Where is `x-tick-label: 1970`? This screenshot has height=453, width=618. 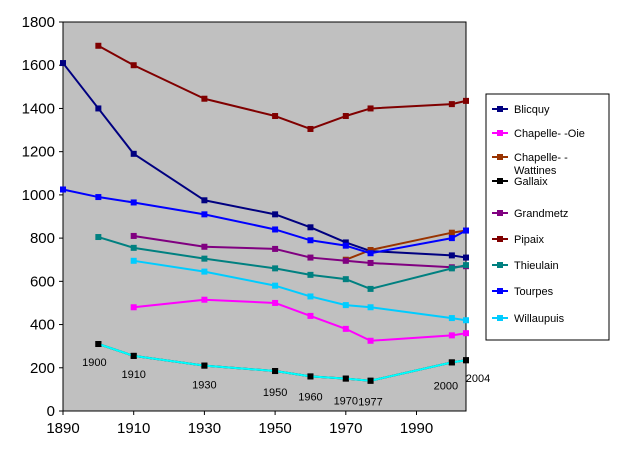
x-tick-label: 1970 is located at coordinates (345, 428).